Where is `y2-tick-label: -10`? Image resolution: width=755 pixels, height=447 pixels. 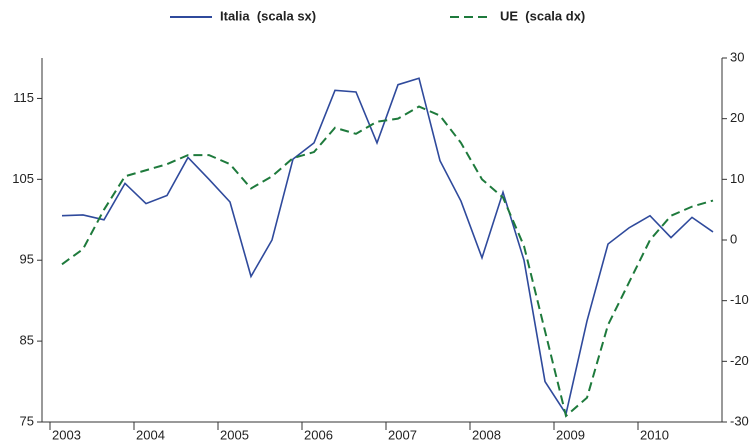 y2-tick-label: -10 is located at coordinates (739, 299).